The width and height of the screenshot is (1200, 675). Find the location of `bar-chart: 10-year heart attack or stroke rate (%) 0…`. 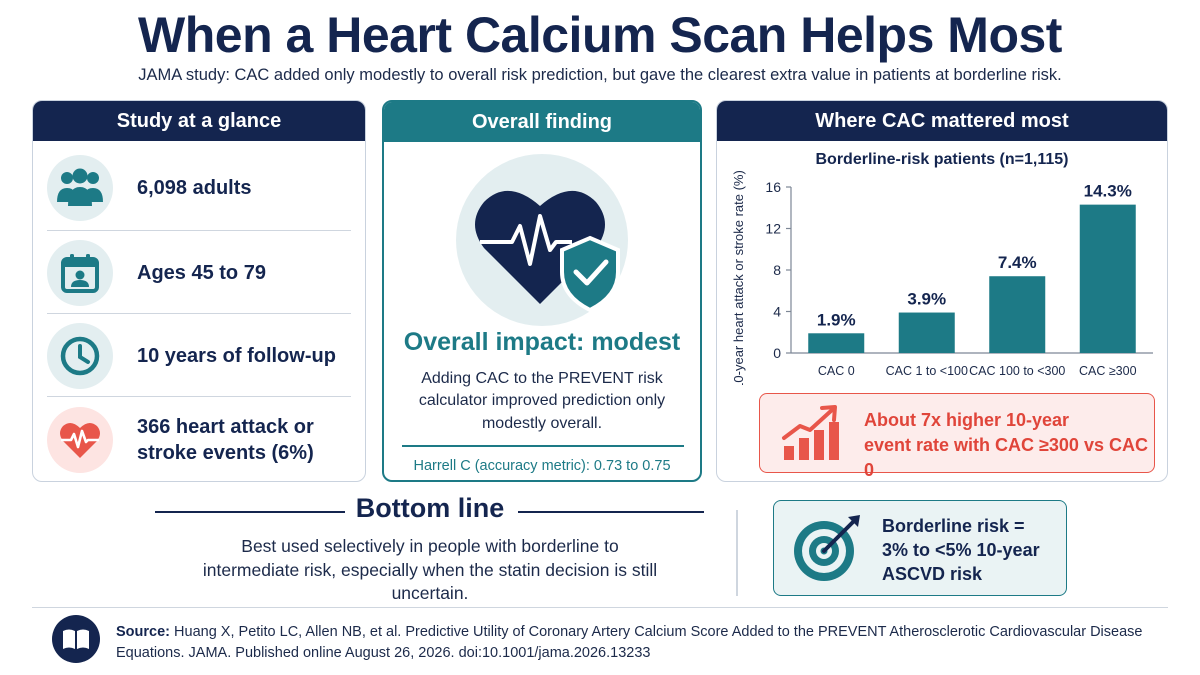

bar-chart: 10-year heart attack or stroke rate (%) 0… is located at coordinates (942, 278).